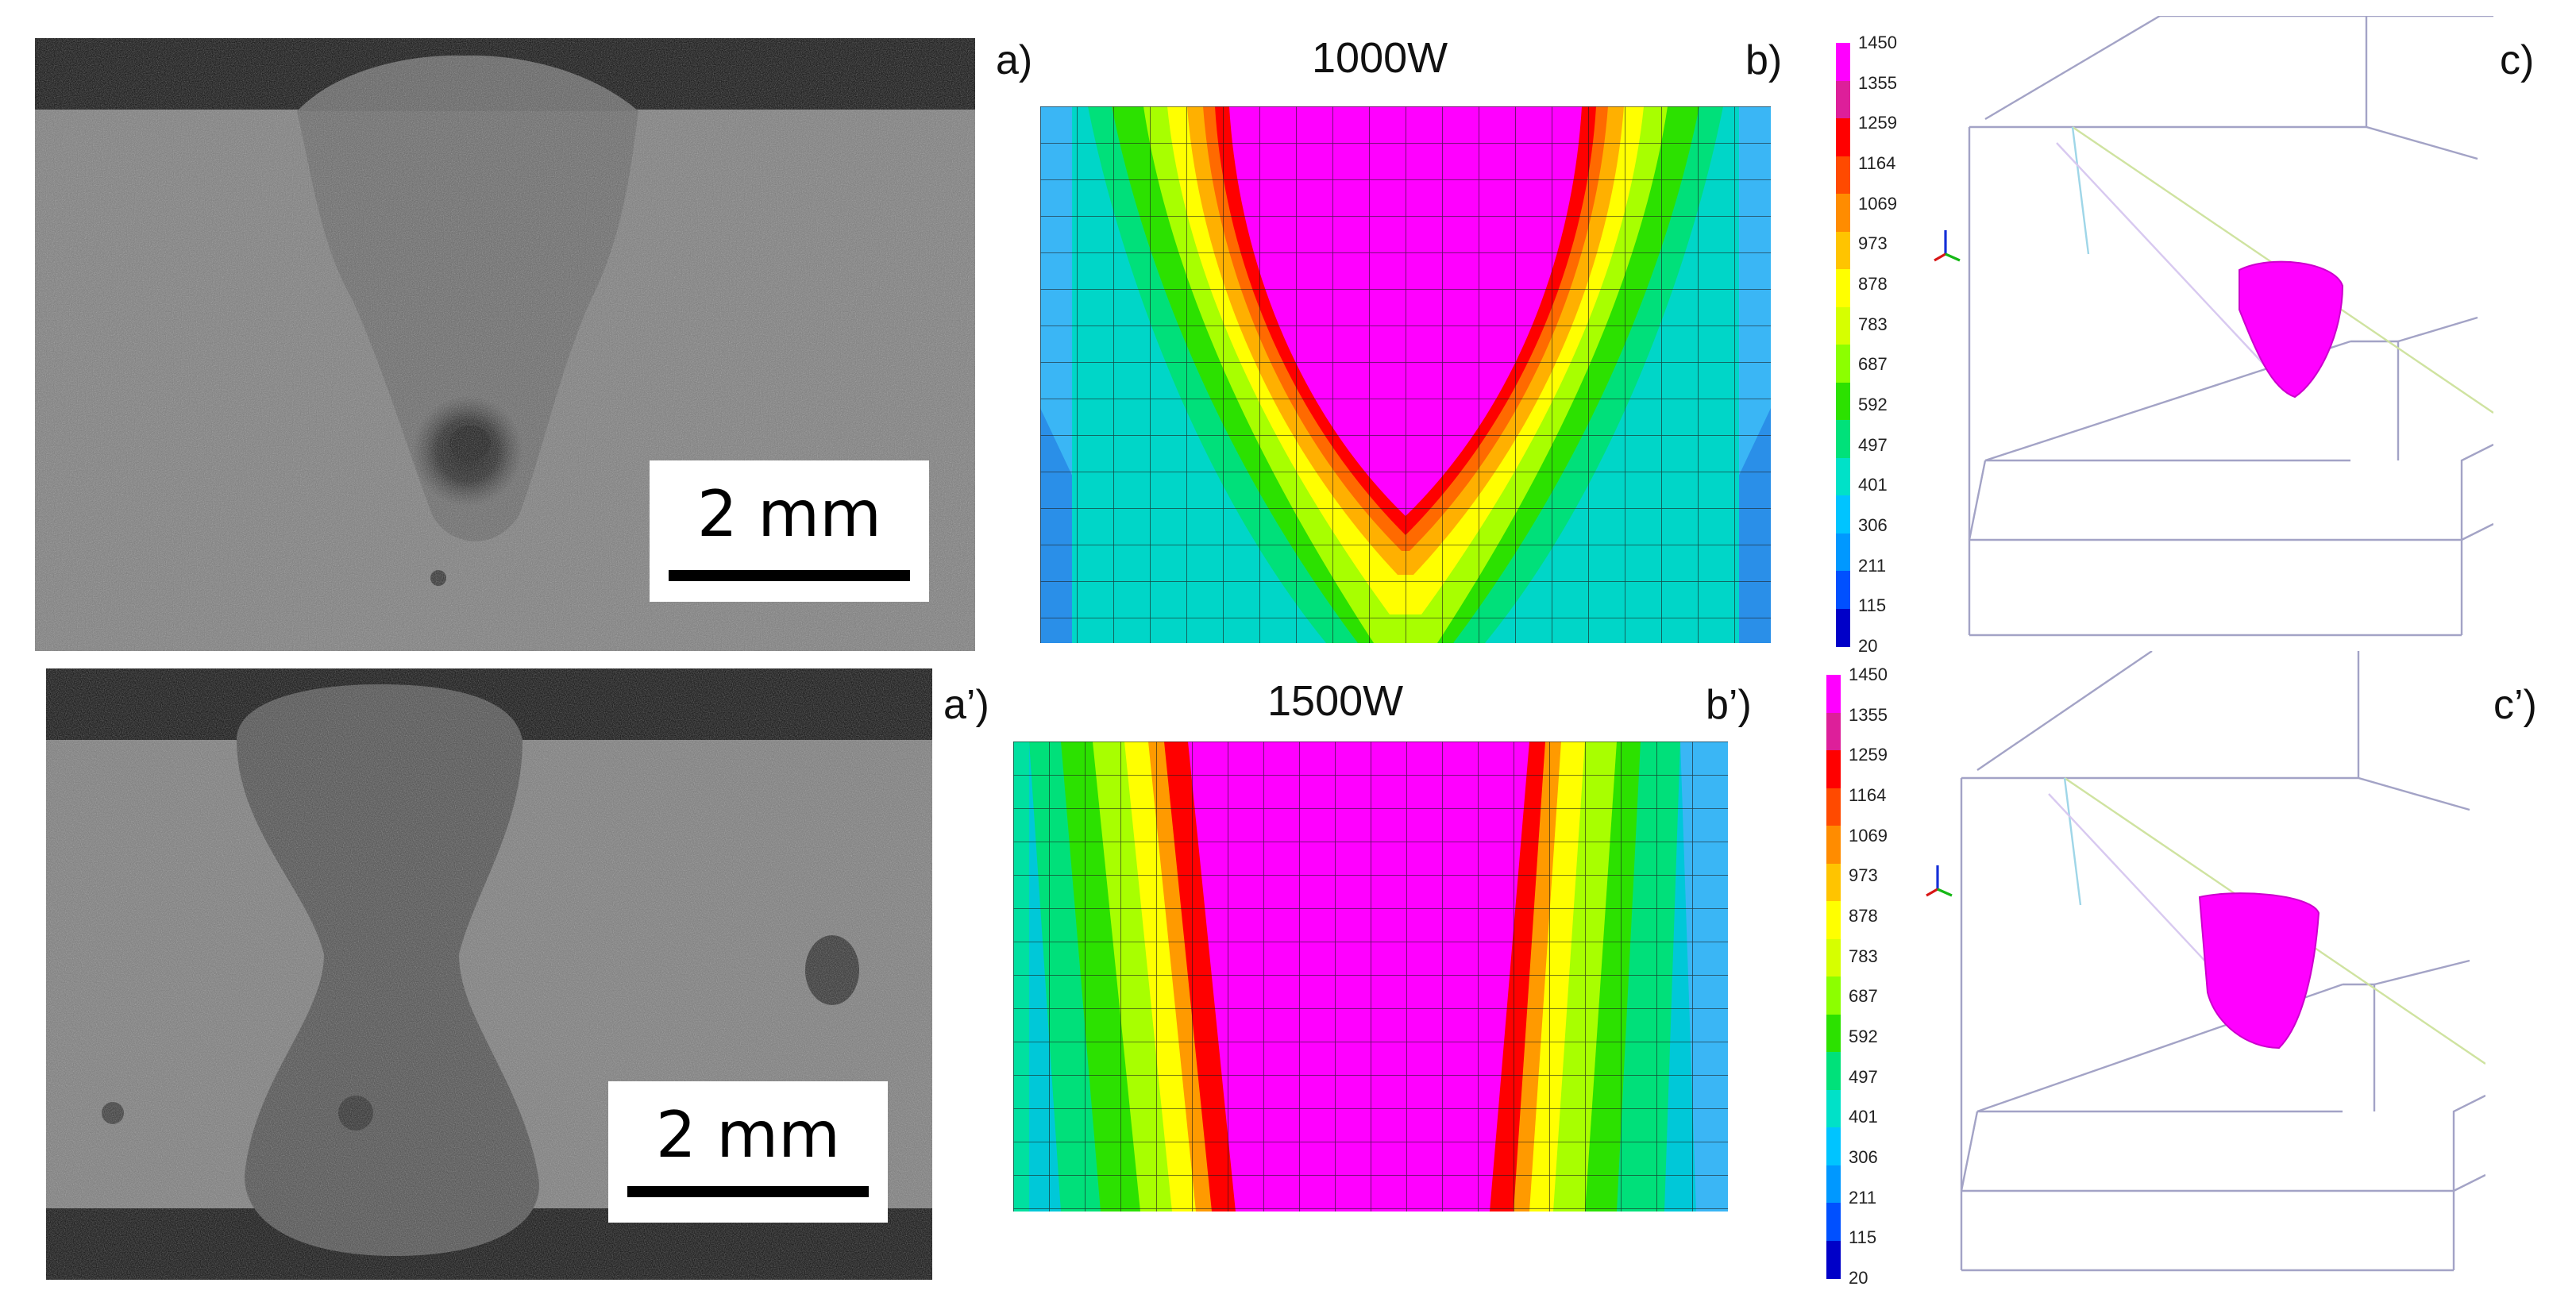  I want to click on legend-colorbar-1500w, so click(1833, 977).